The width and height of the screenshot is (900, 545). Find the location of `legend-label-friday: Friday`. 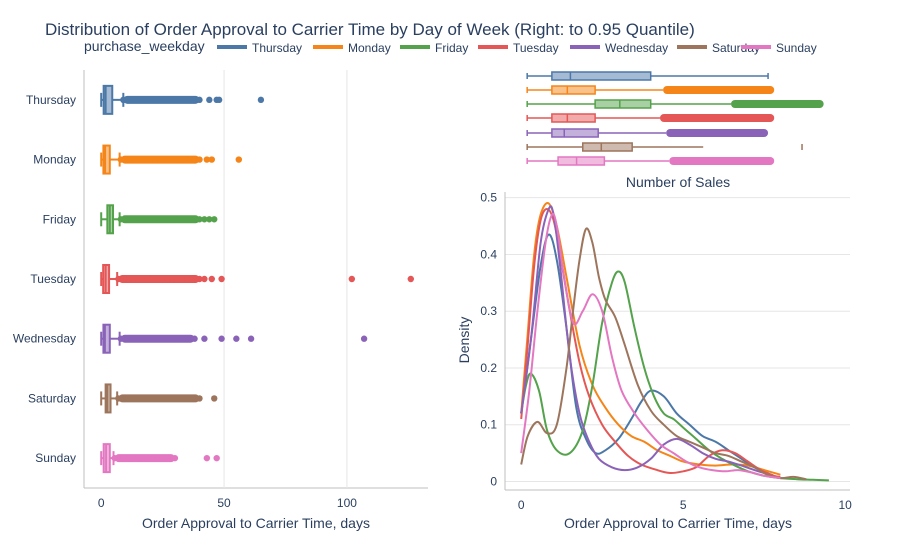

legend-label-friday: Friday is located at coordinates (451, 48).